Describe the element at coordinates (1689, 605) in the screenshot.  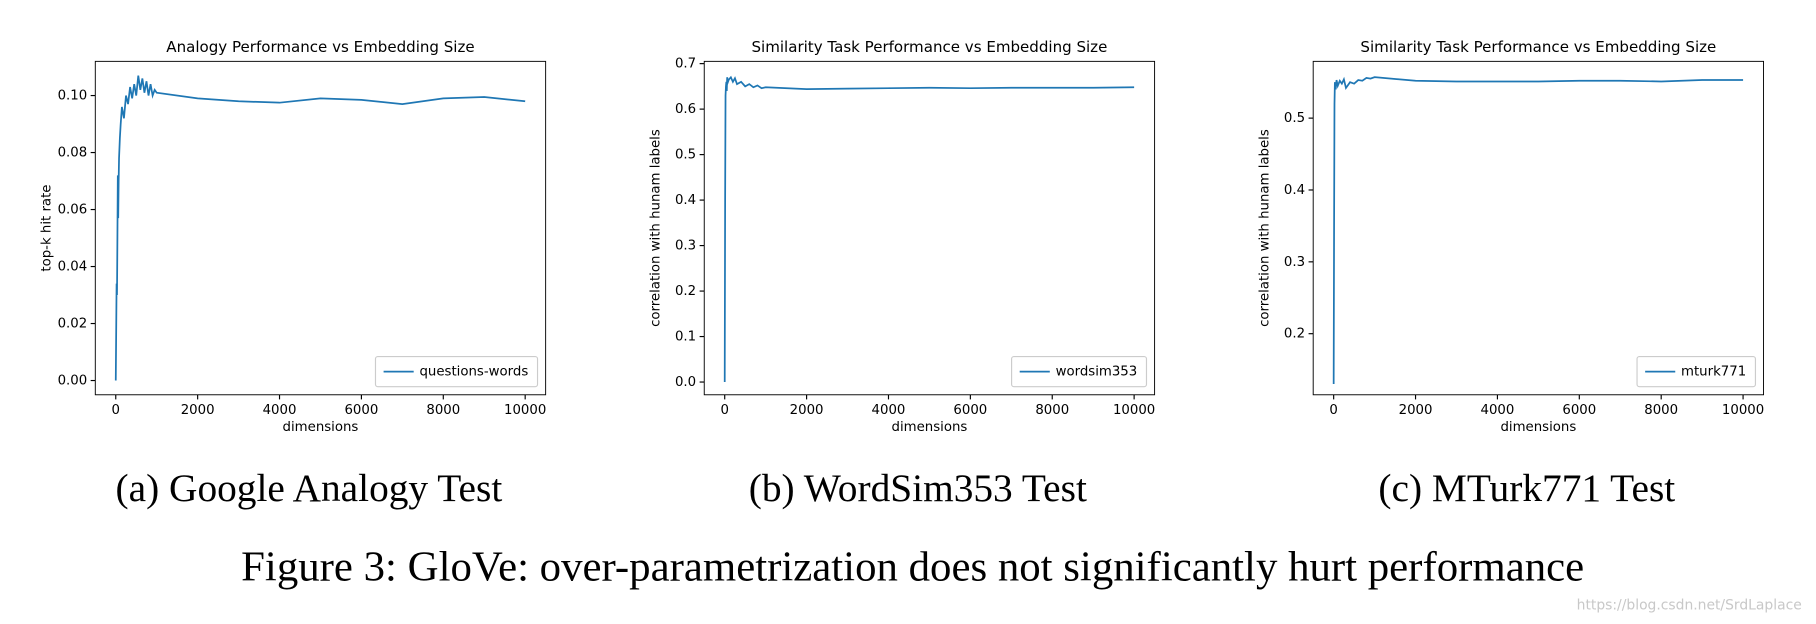
I see `watermark: https://blog.csdn.net/SrdLaplace` at that location.